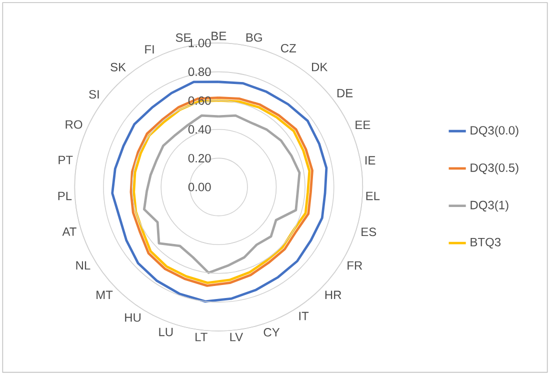  I want to click on spoke-label: LV, so click(237, 337).